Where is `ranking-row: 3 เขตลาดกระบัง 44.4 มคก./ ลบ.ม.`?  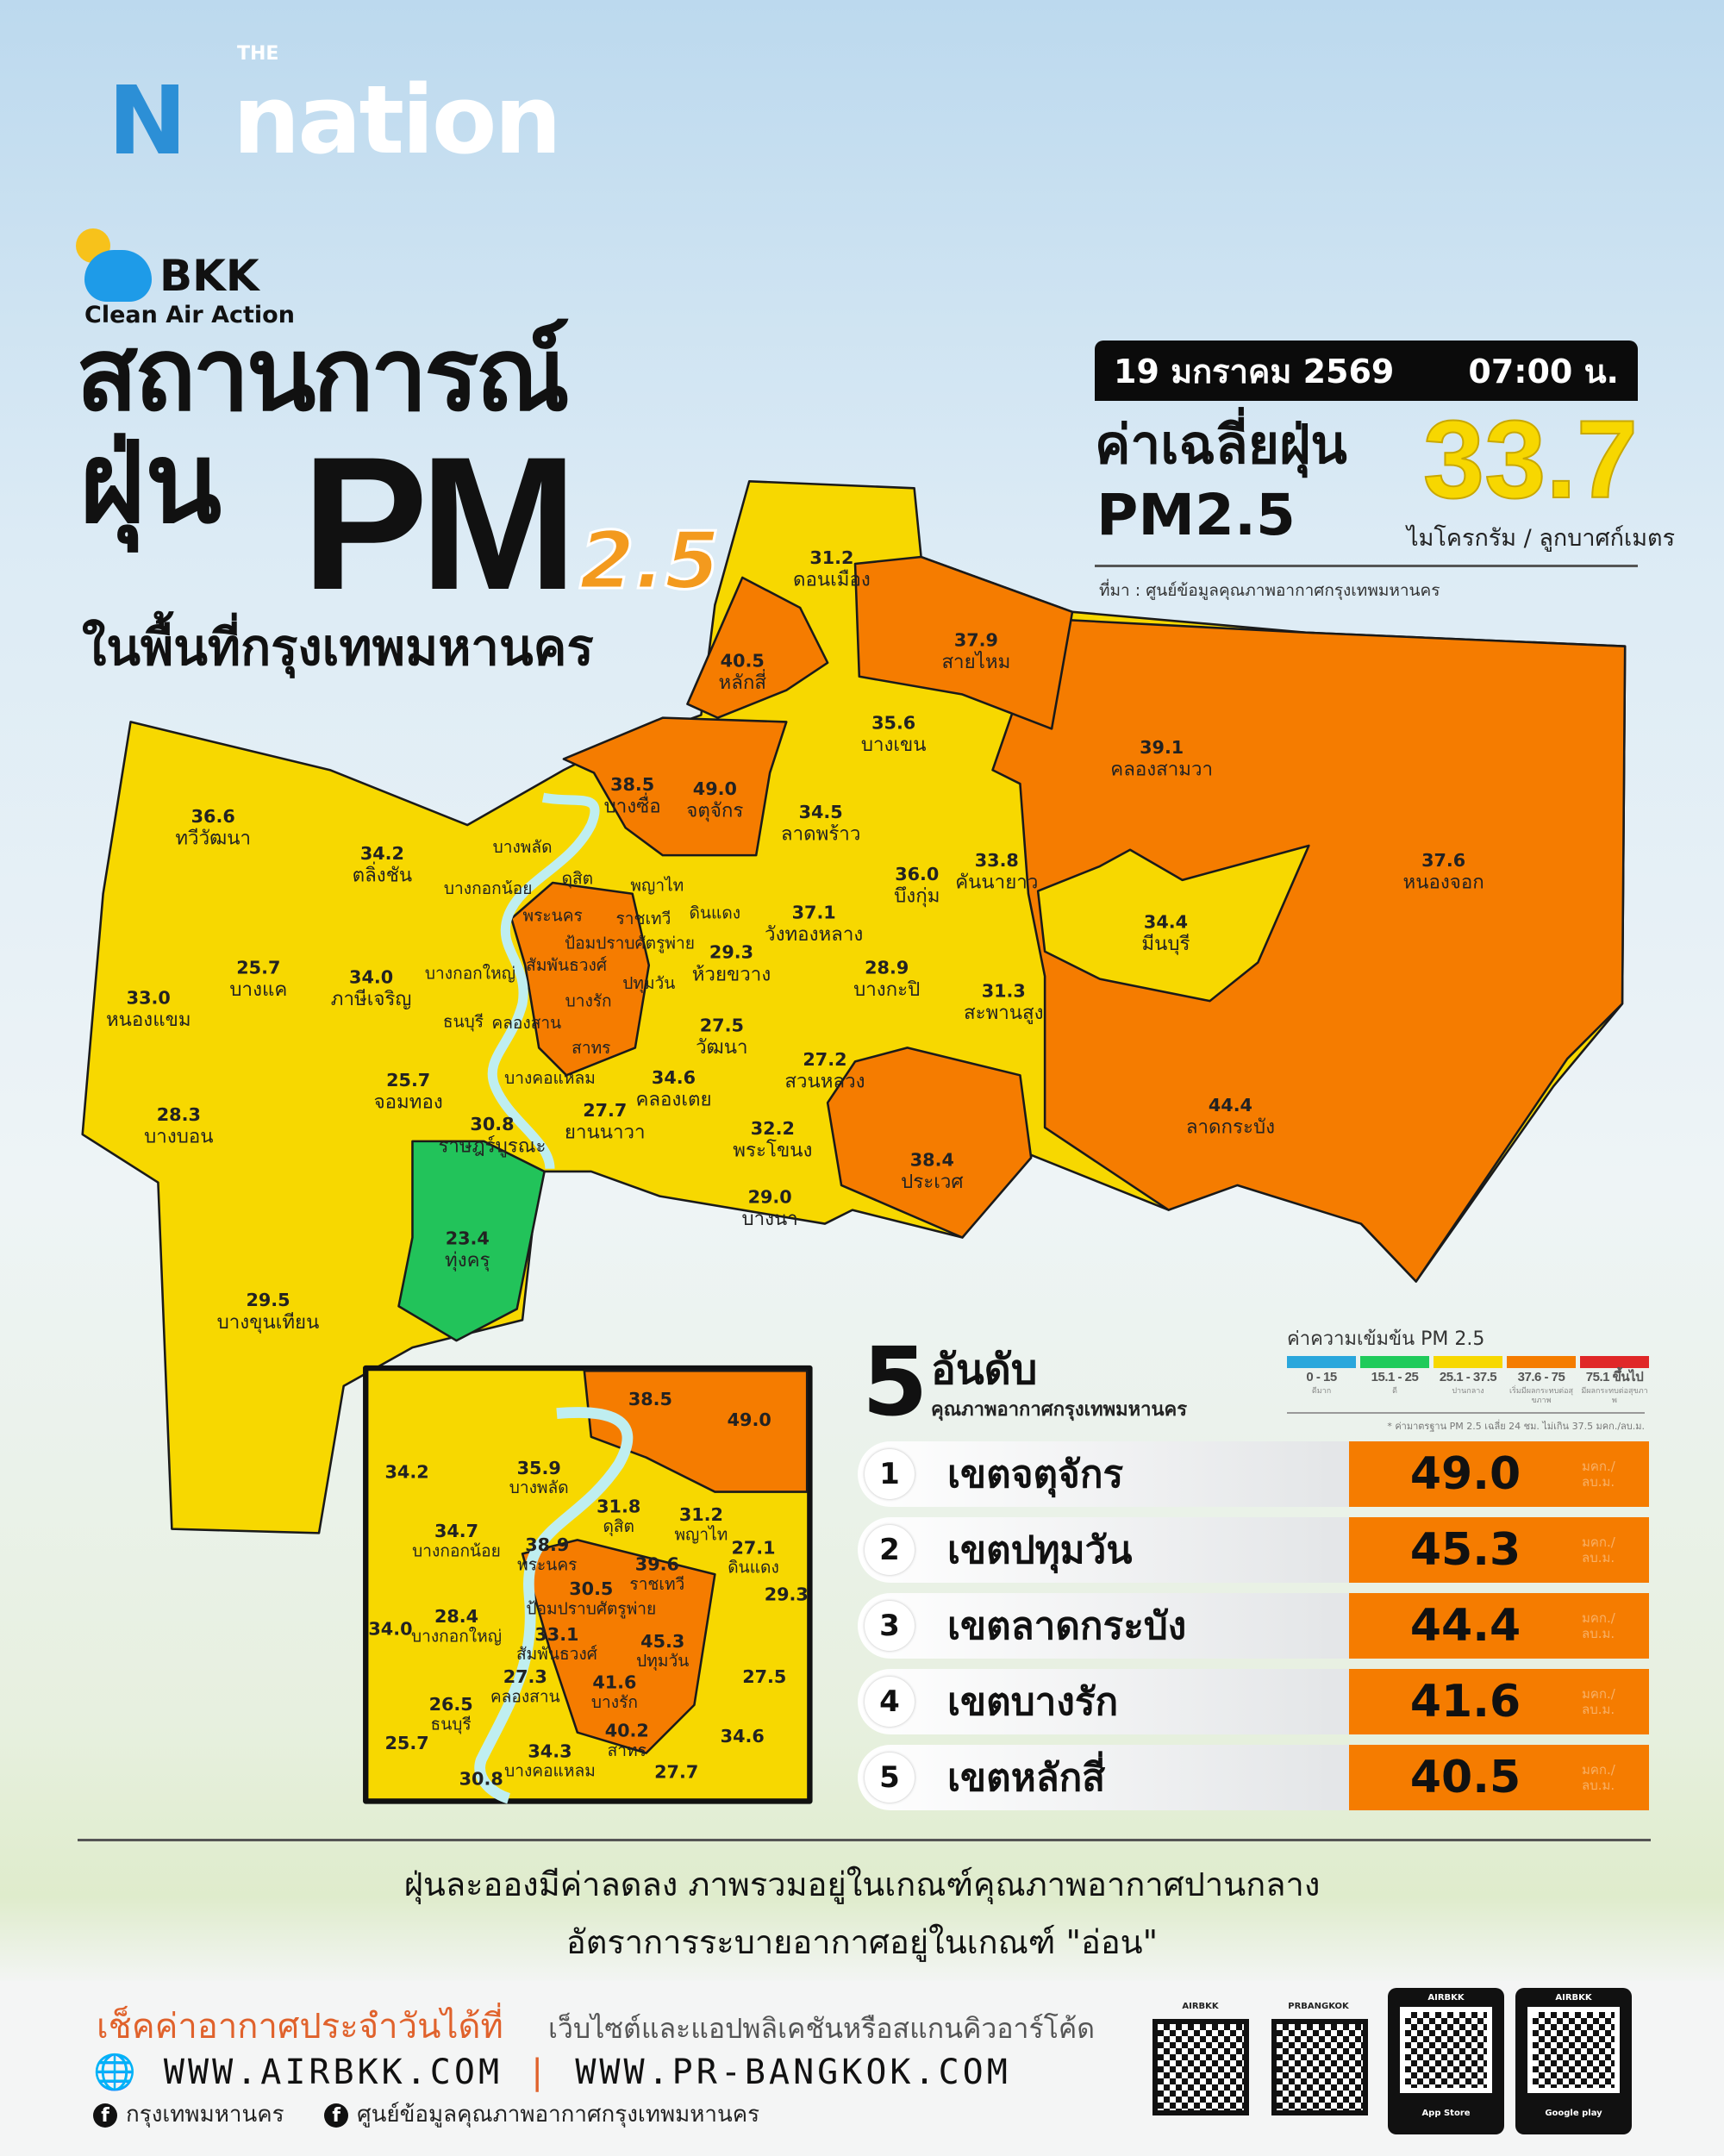 ranking-row: 3 เขตลาดกระบัง 44.4 มคก./ ลบ.ม. is located at coordinates (1253, 1626).